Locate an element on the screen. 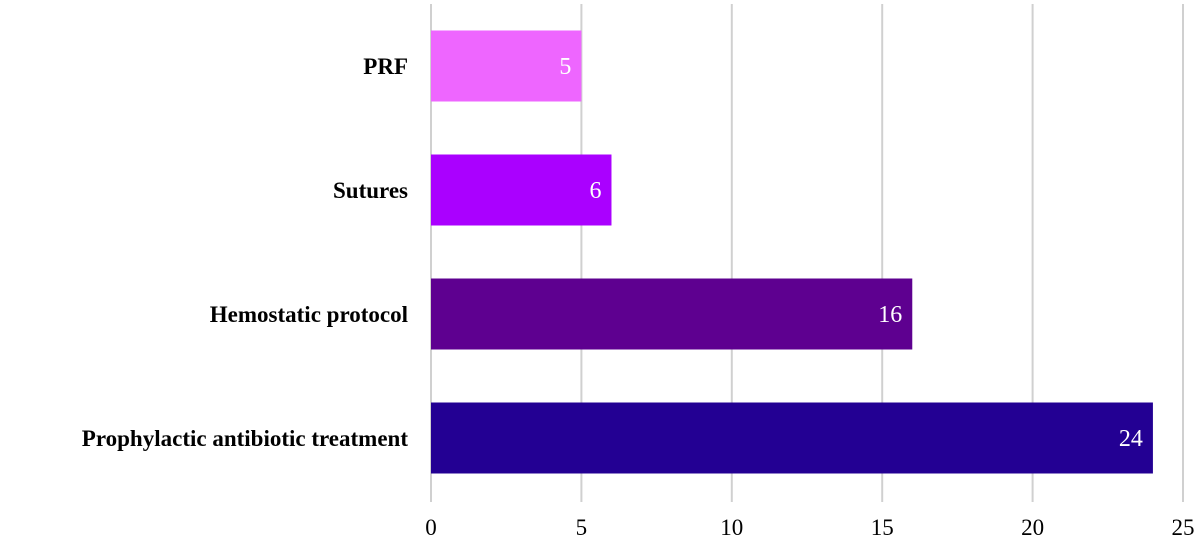 The width and height of the screenshot is (1200, 549). x-tick-label-10: 10 is located at coordinates (731, 527).